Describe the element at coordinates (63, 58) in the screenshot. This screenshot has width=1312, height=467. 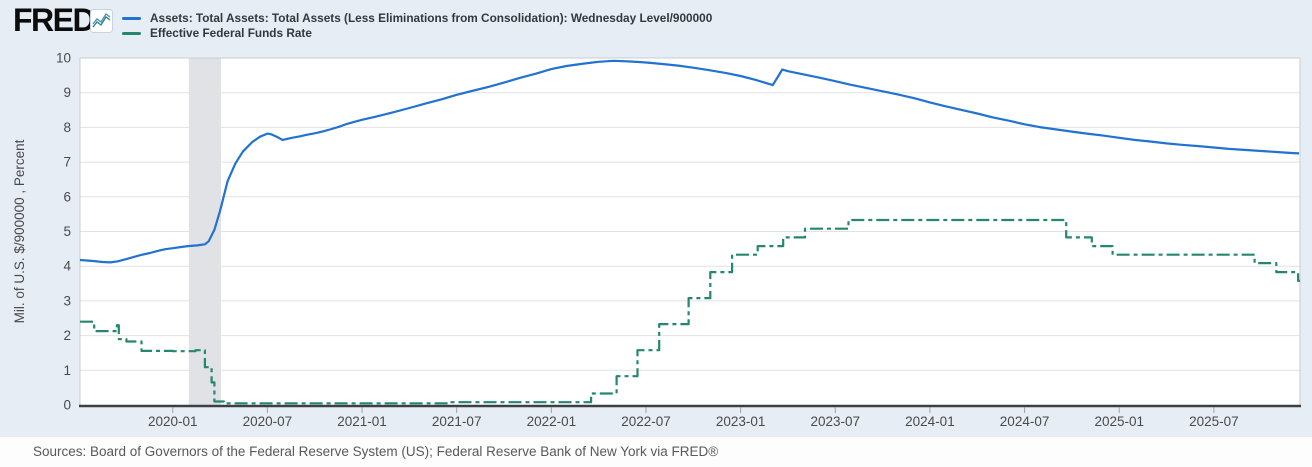
I see `y-tick-label: 10` at that location.